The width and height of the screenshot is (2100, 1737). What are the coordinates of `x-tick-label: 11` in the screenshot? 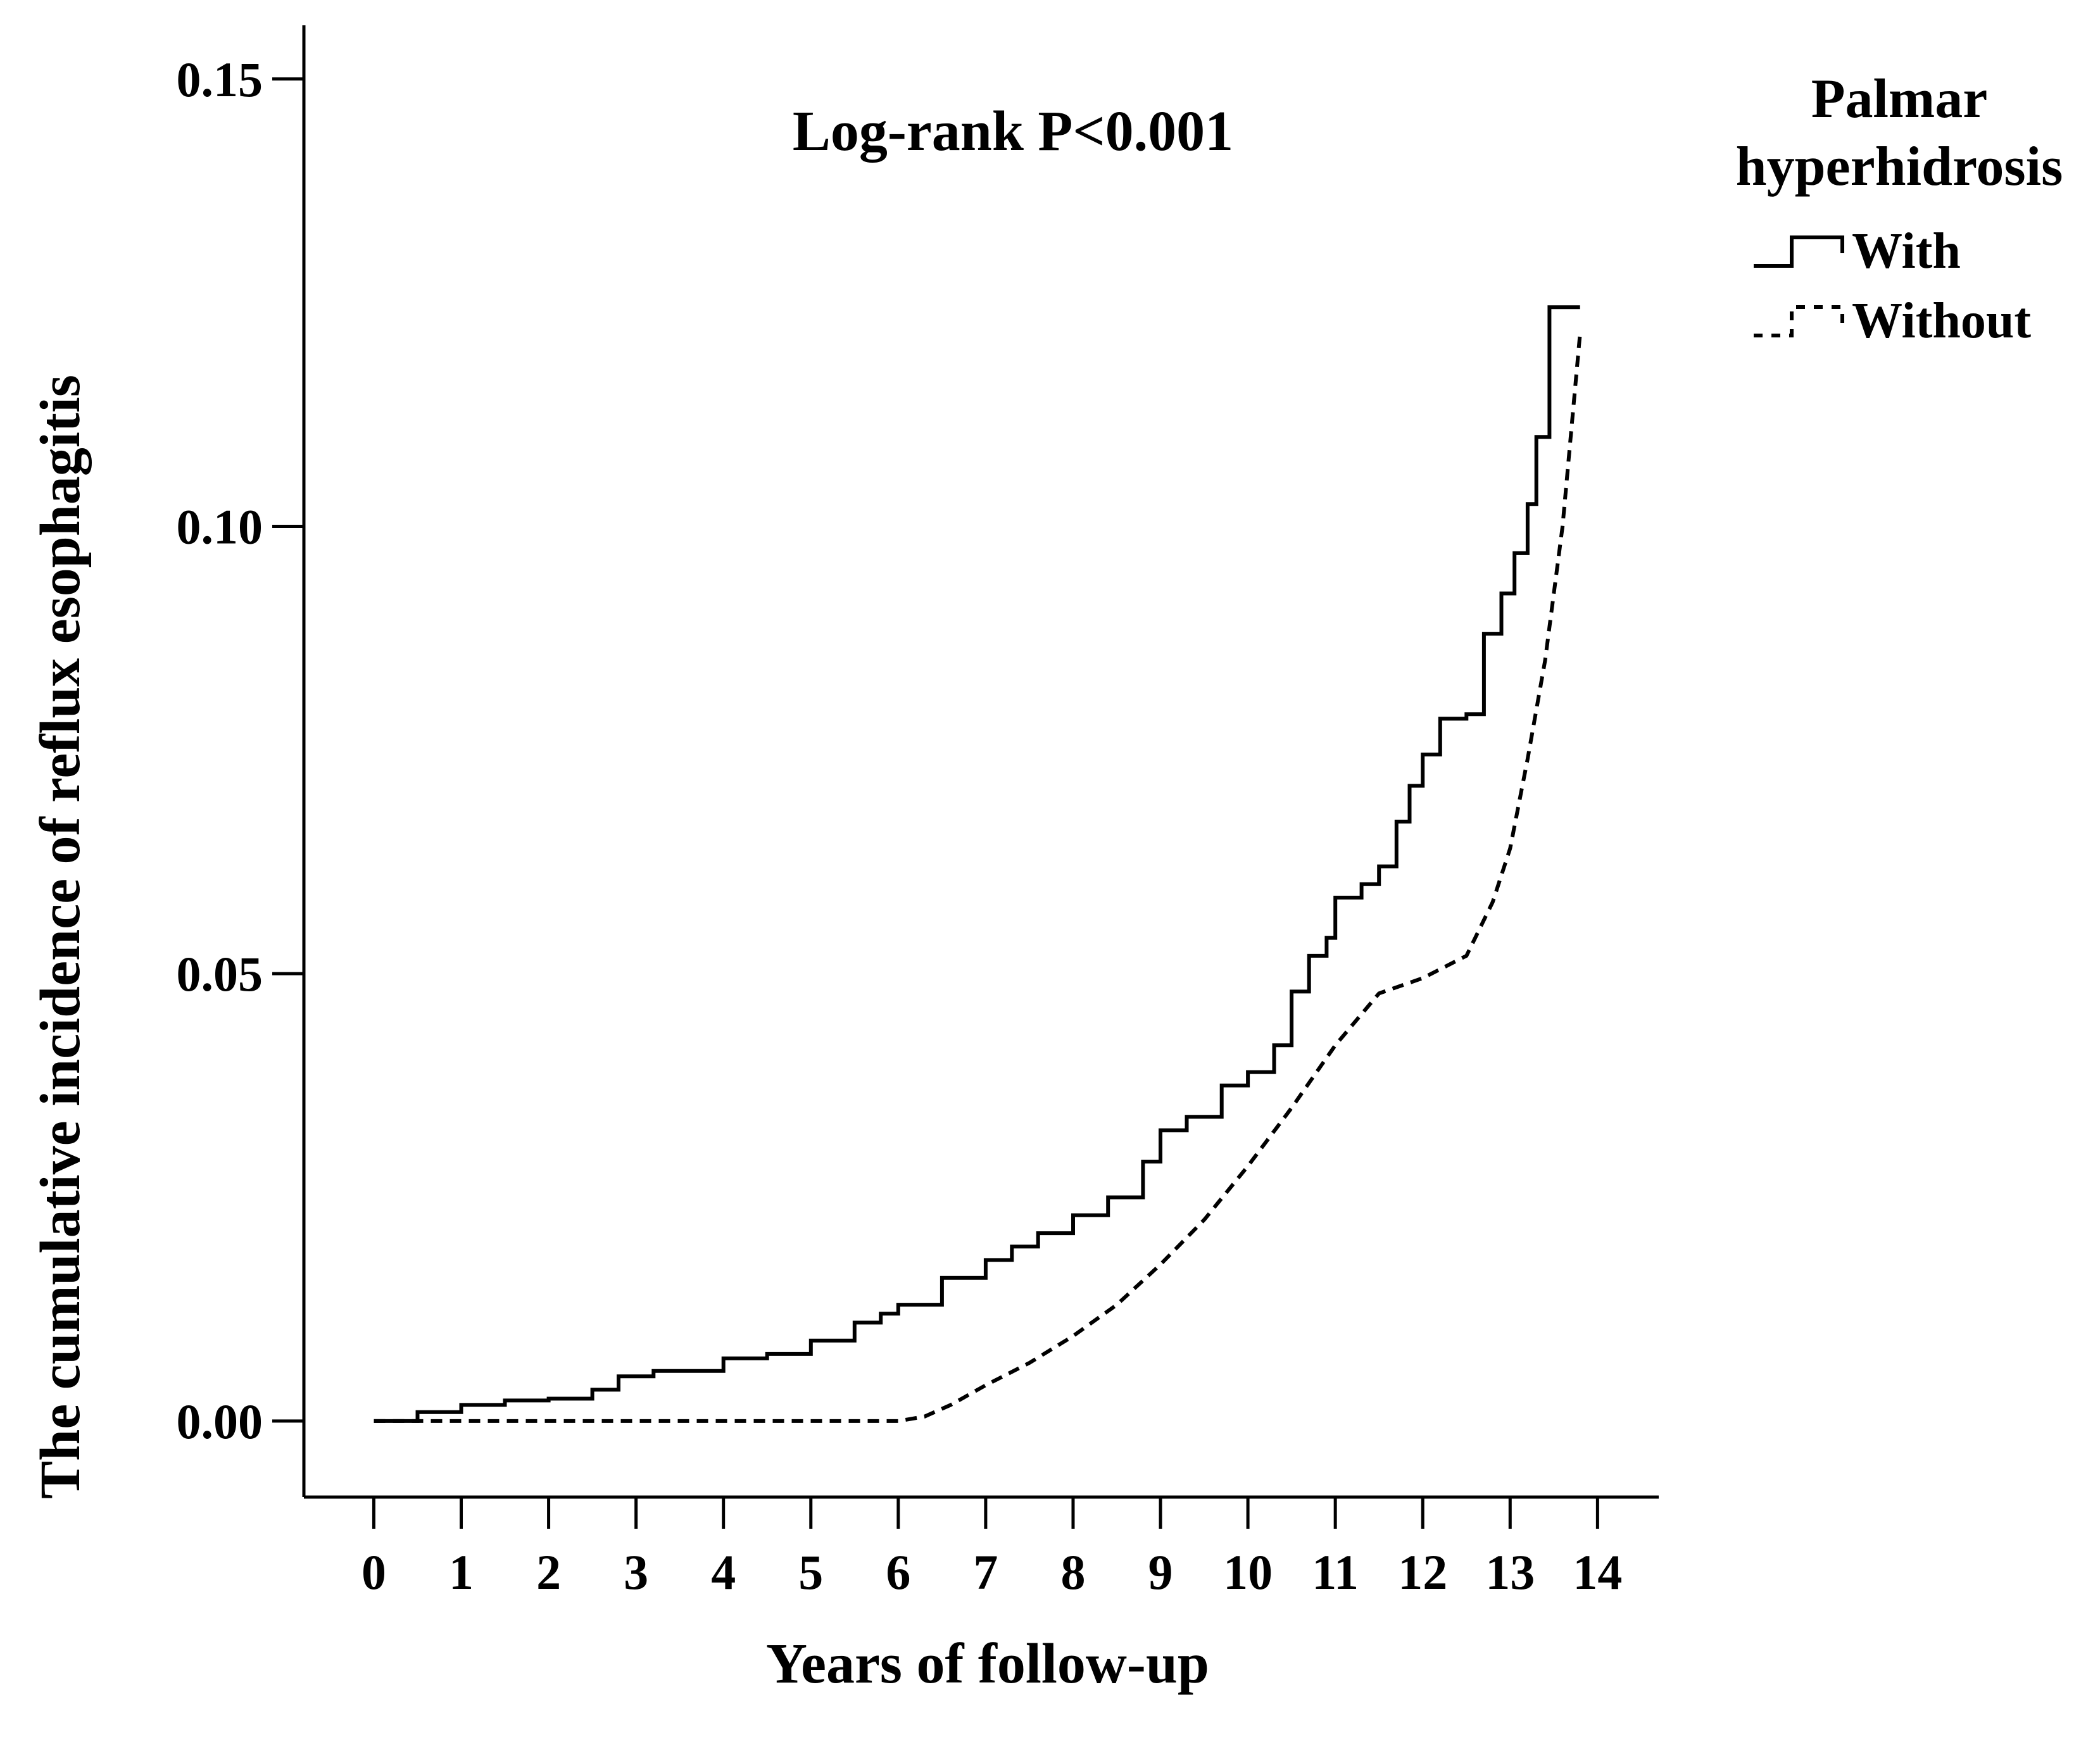 It's located at (1335, 1573).